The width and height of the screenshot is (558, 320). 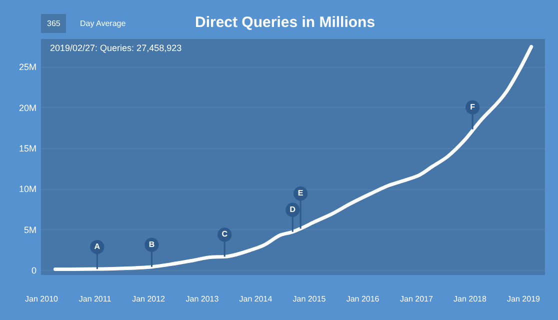 I want to click on annotation: F, so click(x=473, y=107).